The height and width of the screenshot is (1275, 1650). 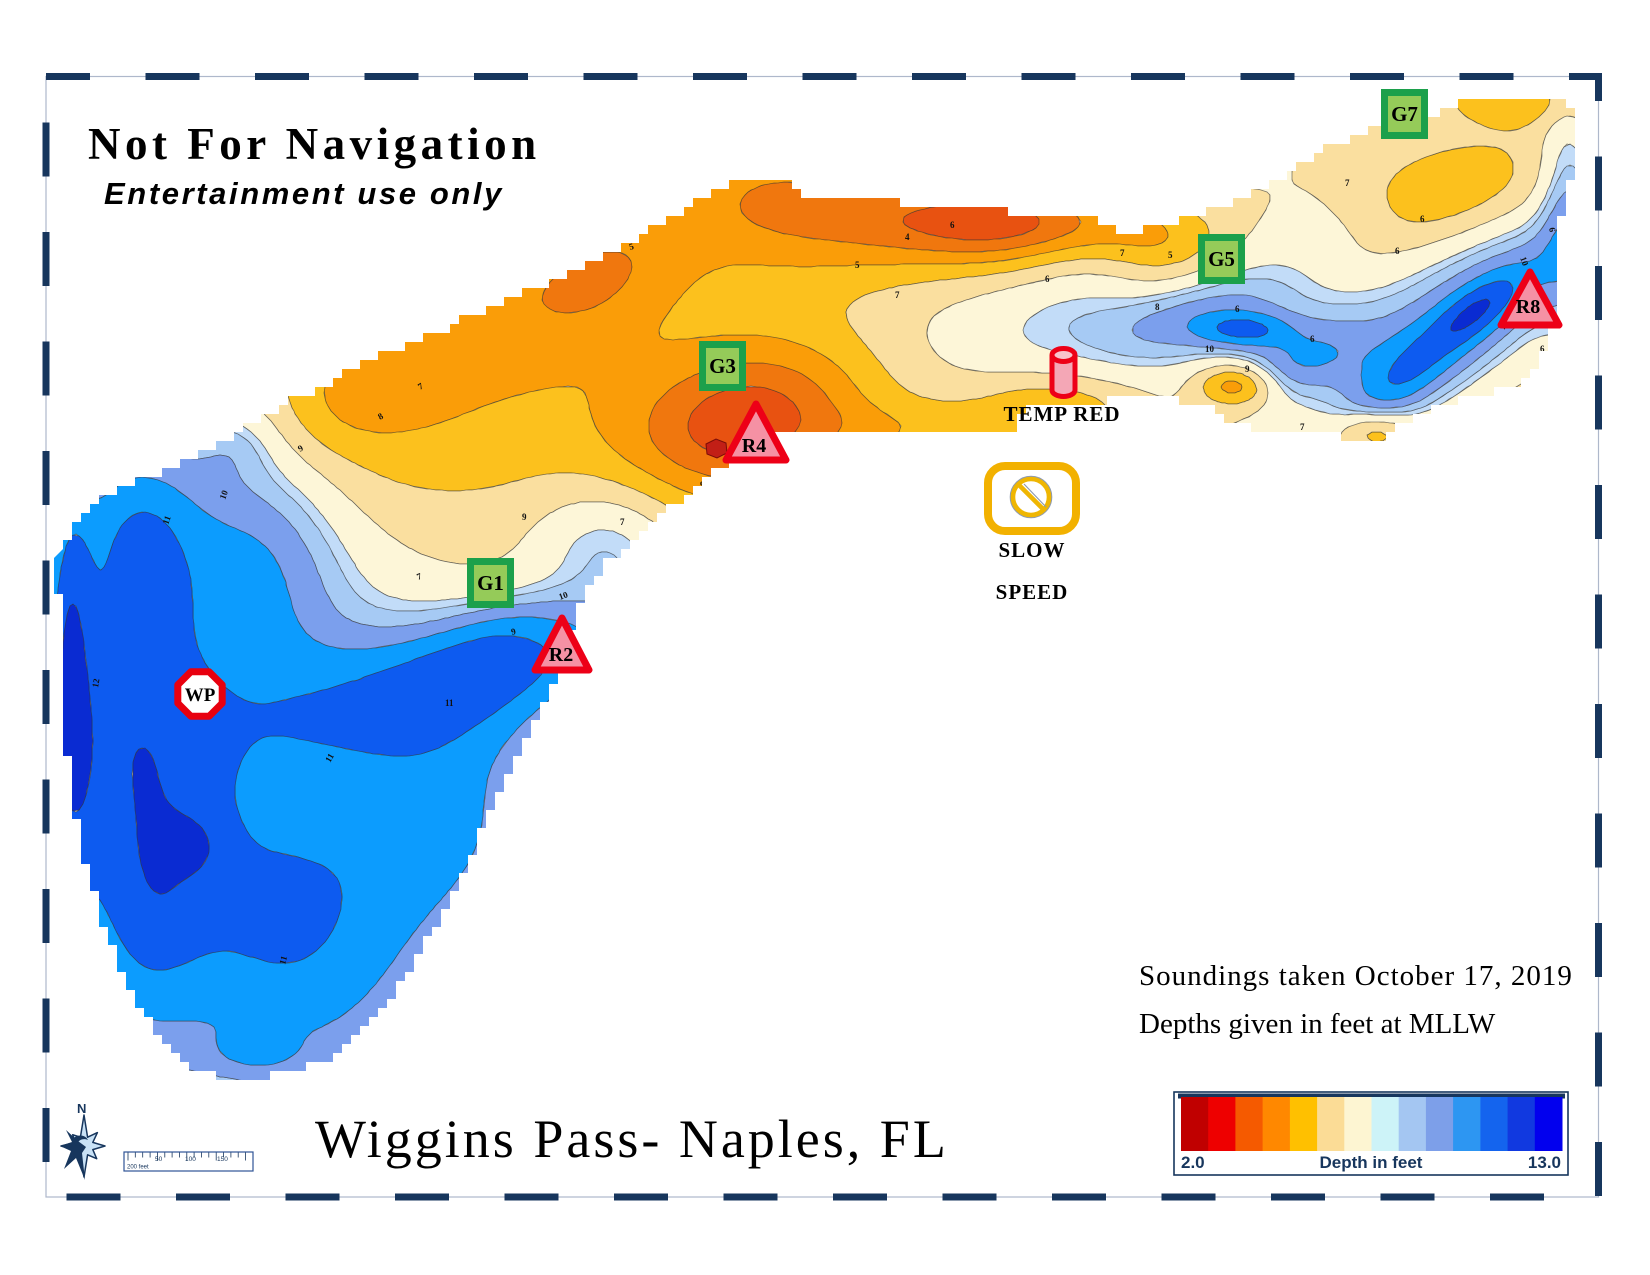 I want to click on svg-text: R4, so click(x=754, y=446).